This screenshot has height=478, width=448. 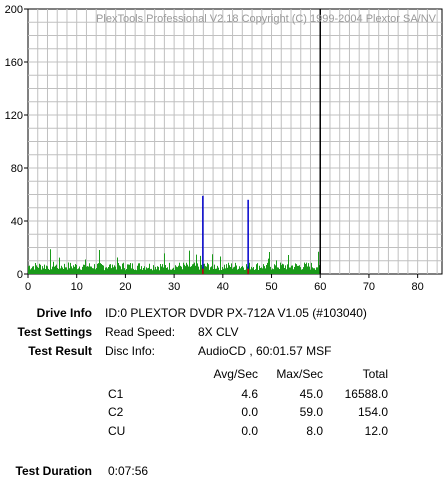 I want to click on x-tick-label: 0, so click(x=28, y=287).